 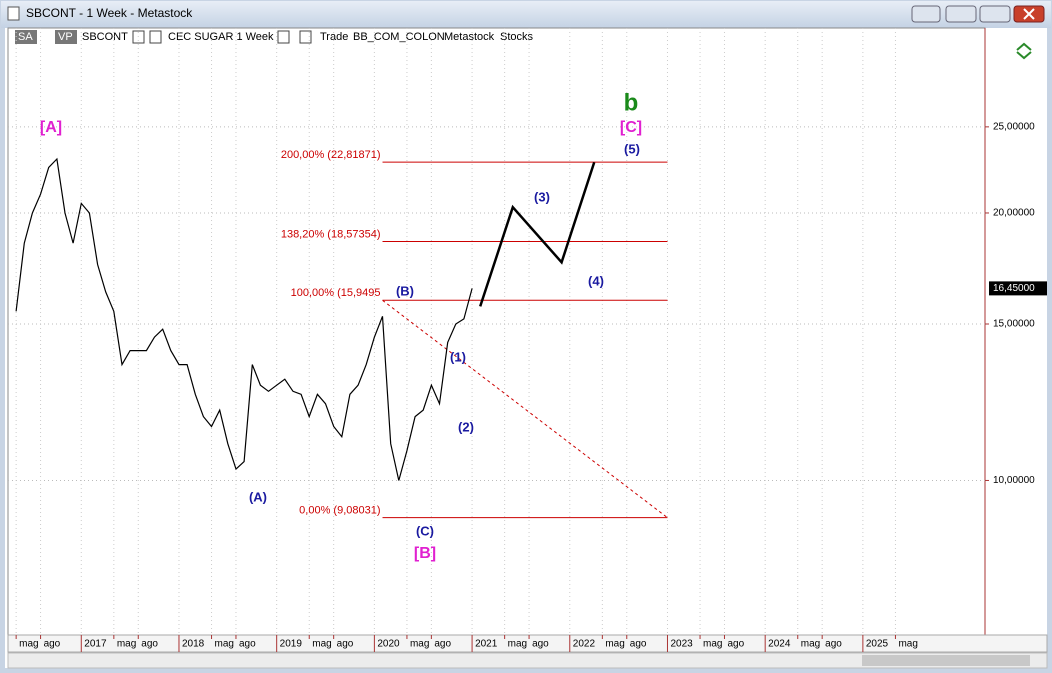 What do you see at coordinates (779, 644) in the screenshot?
I see `x-tick-label: 2024` at bounding box center [779, 644].